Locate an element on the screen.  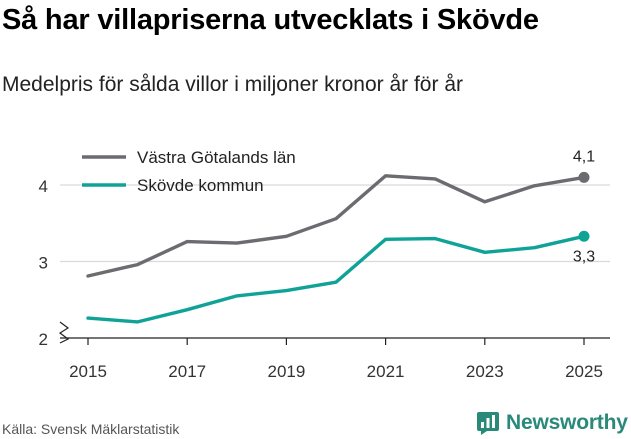
end-labels: 4,1 3,3 is located at coordinates (584, 206).